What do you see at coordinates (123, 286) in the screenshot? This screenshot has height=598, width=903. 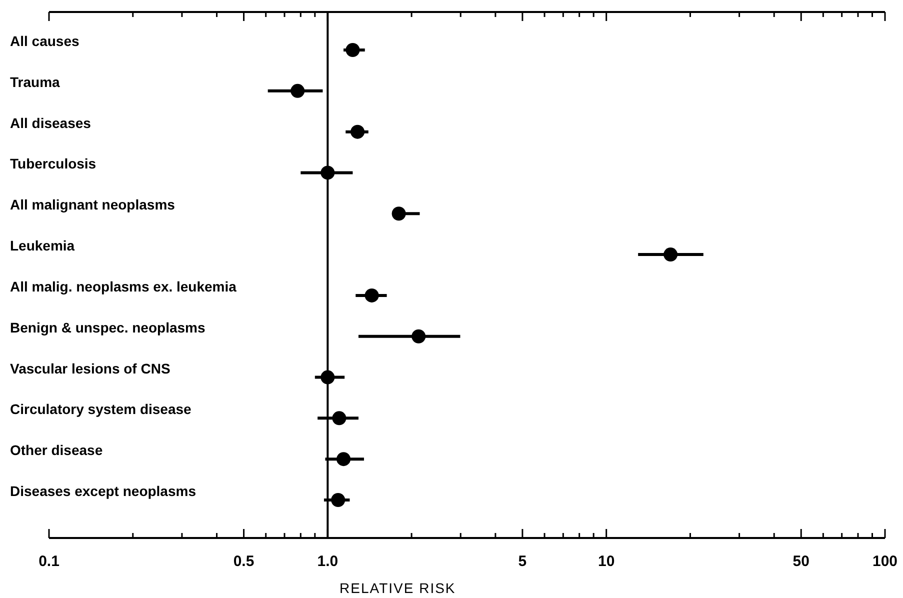 I see `y-tick-label: All malig. neoplasms ex. leukemia` at bounding box center [123, 286].